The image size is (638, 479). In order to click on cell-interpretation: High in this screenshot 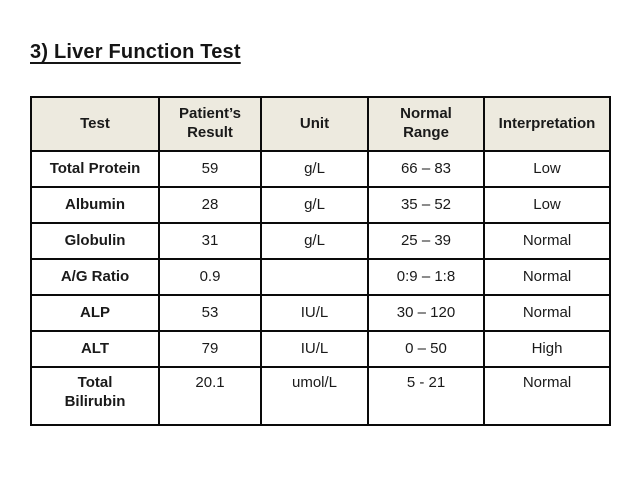, I will do `click(547, 349)`.